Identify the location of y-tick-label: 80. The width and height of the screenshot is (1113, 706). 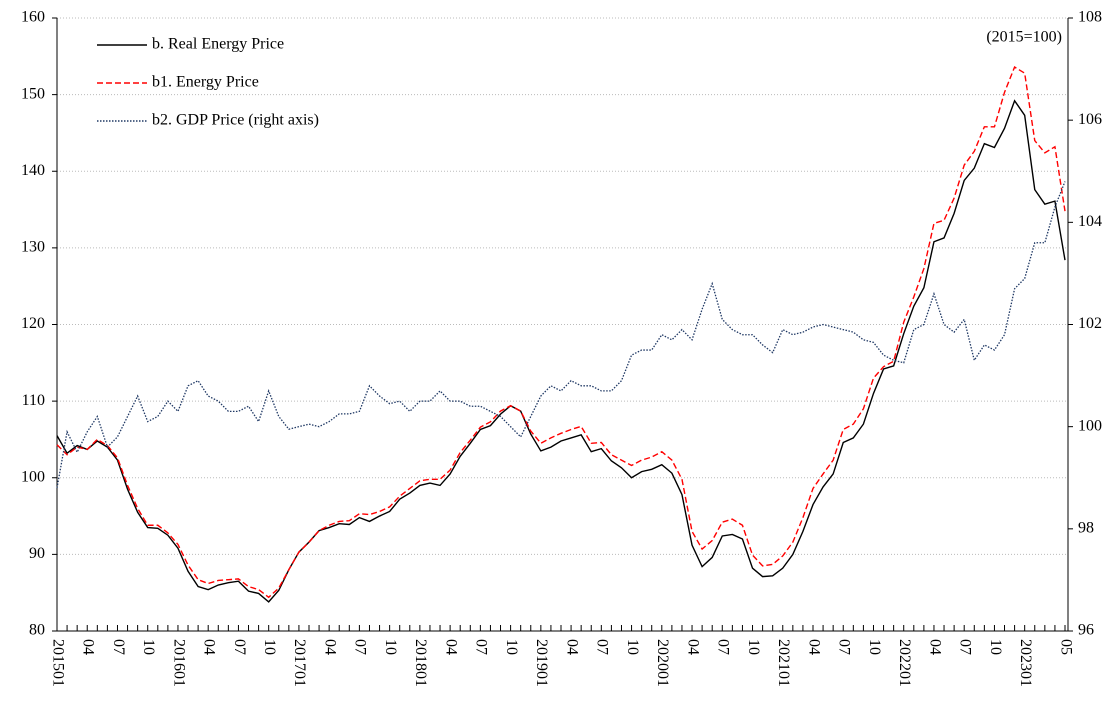
(37, 630).